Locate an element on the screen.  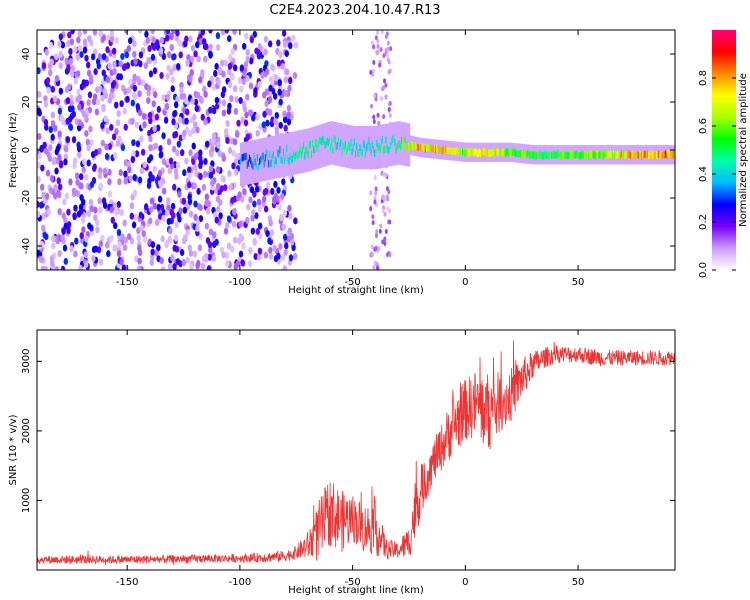
spectrogram-y-label: Frequency (Hz) is located at coordinates (13, 150).